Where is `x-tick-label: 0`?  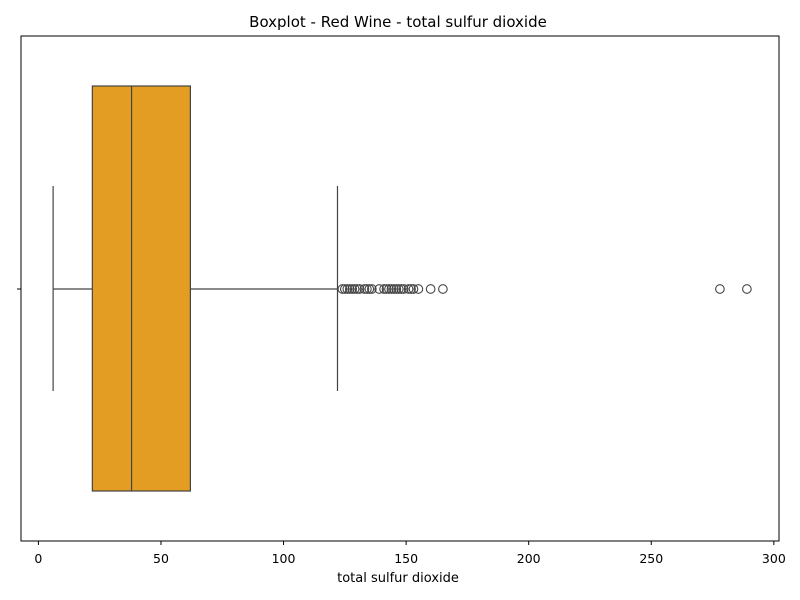 x-tick-label: 0 is located at coordinates (38, 558).